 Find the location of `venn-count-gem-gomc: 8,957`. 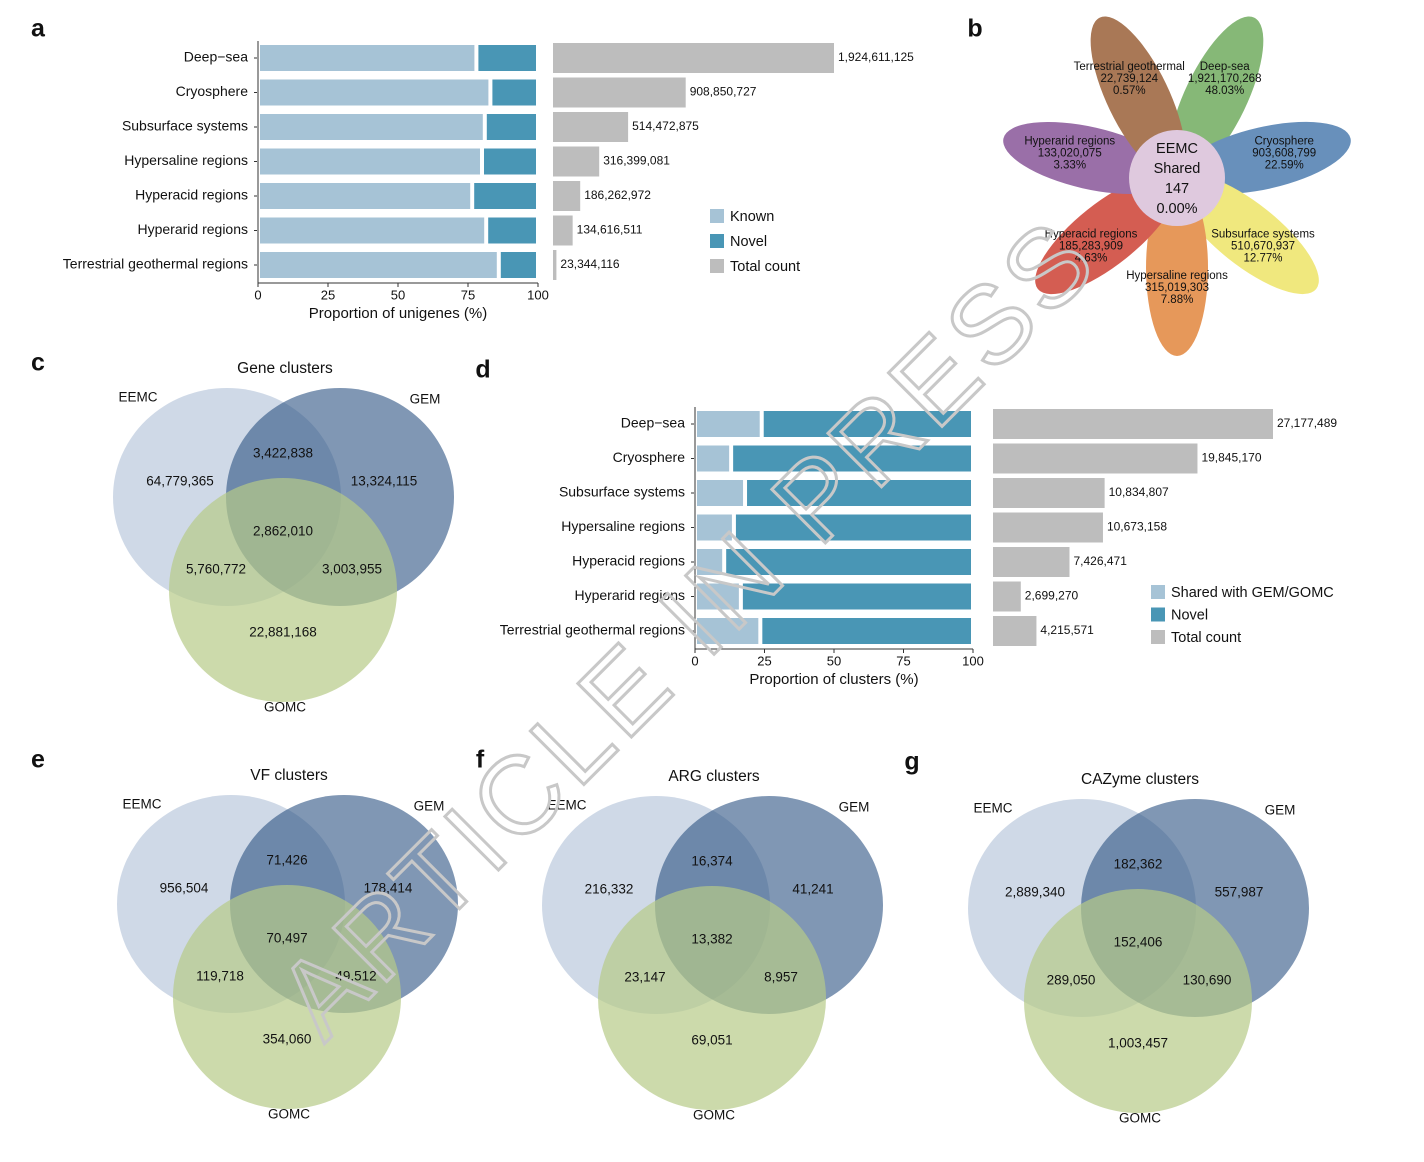

venn-count-gem-gomc: 8,957 is located at coordinates (781, 977).